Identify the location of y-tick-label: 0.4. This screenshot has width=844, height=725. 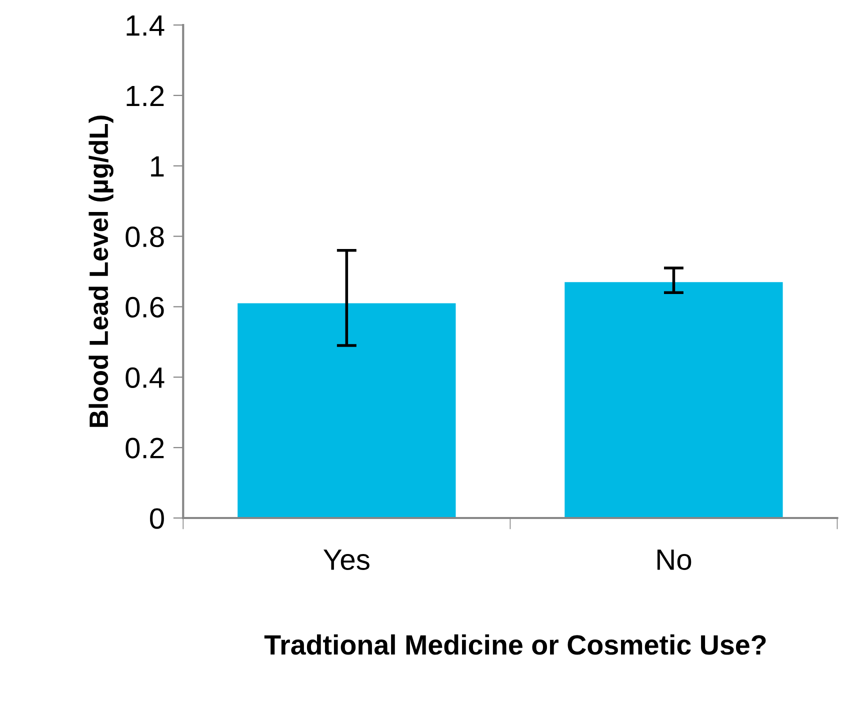
(145, 377).